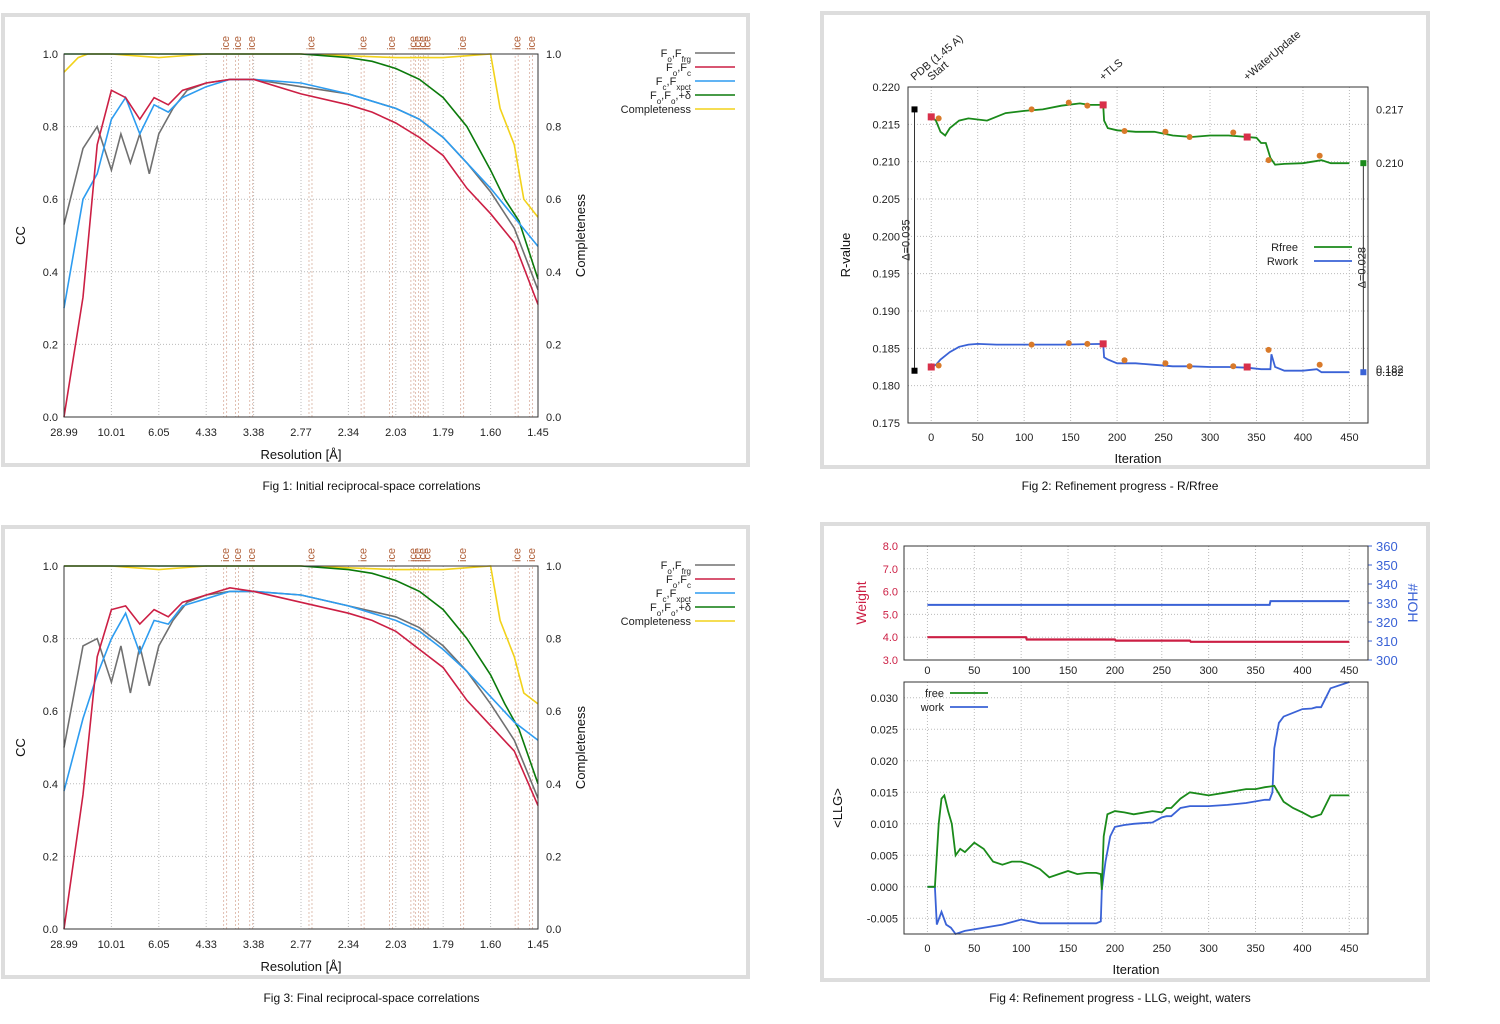 This screenshot has width=1500, height=1024. What do you see at coordinates (1068, 949) in the screenshot?
I see `x-tick-label: 150` at bounding box center [1068, 949].